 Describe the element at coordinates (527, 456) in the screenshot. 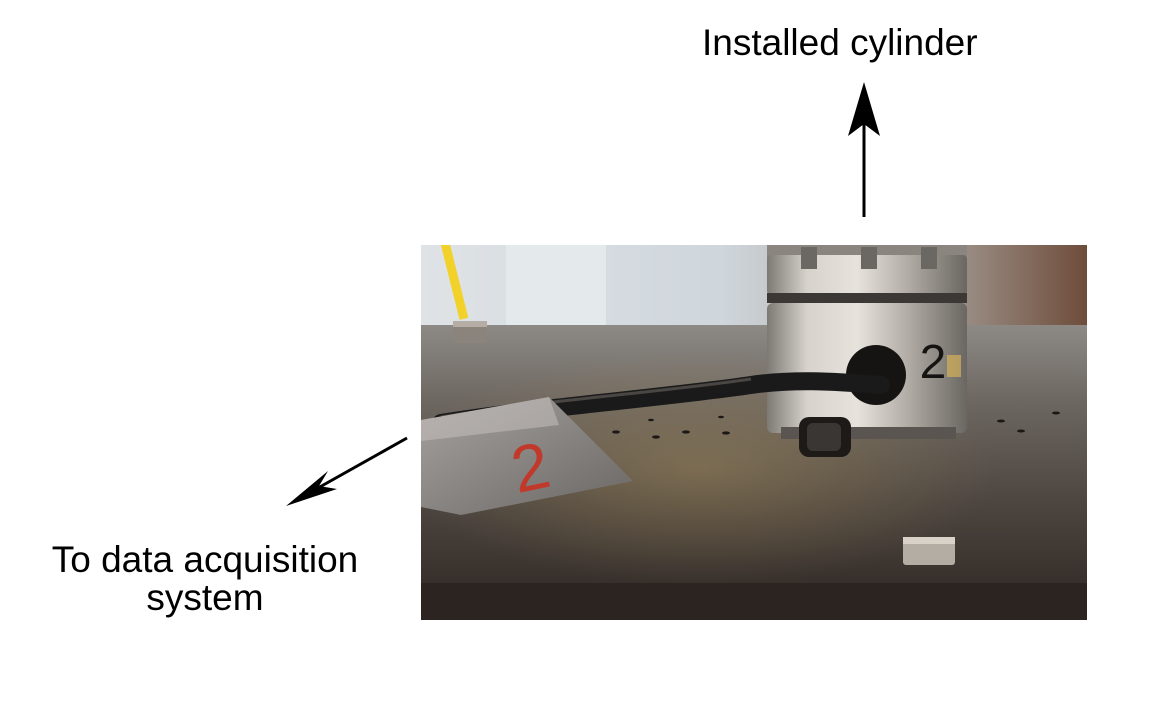

I see `tape-tag` at that location.